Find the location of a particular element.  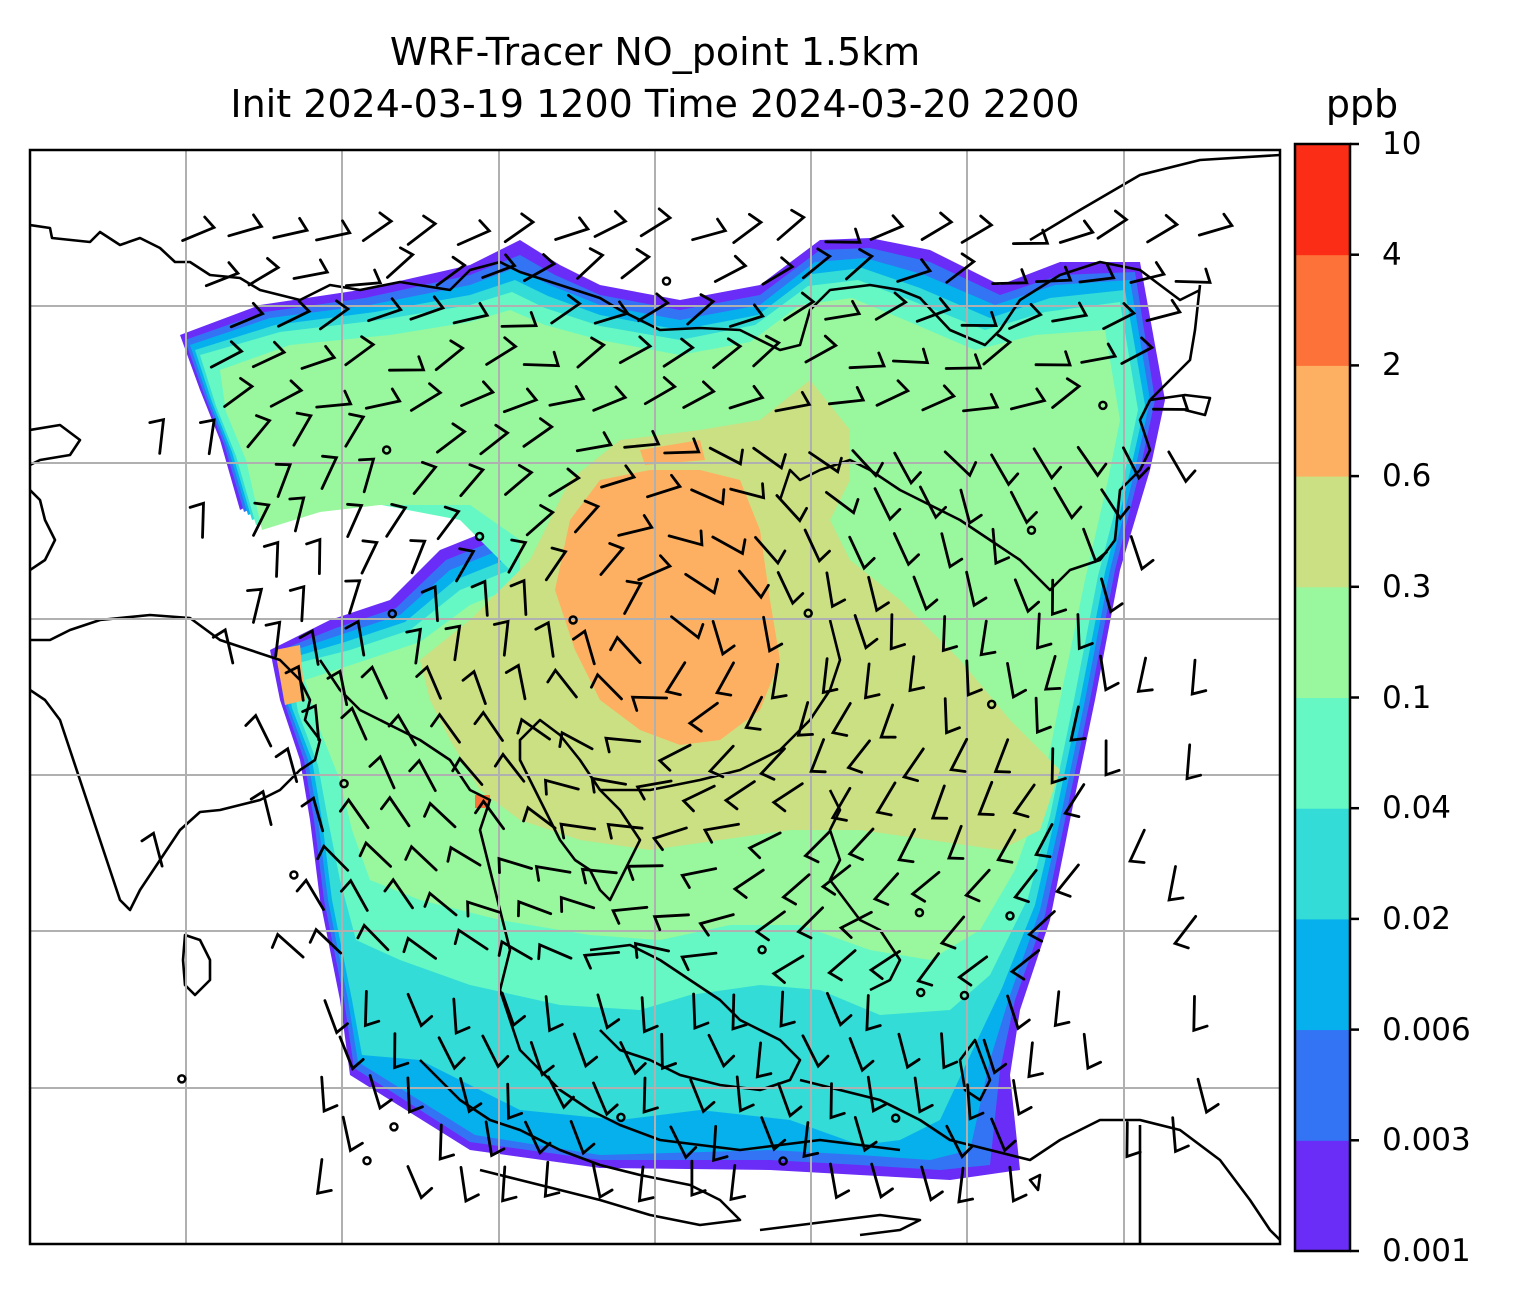

colorbar-tick-label: 0.3 is located at coordinates (1407, 586).